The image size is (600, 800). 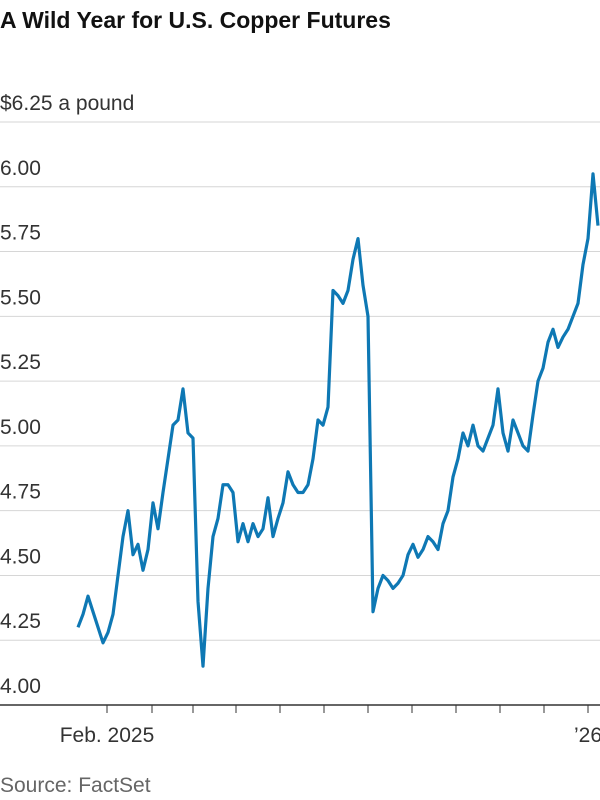 What do you see at coordinates (20, 621) in the screenshot?
I see `y-tick-label: 4.25` at bounding box center [20, 621].